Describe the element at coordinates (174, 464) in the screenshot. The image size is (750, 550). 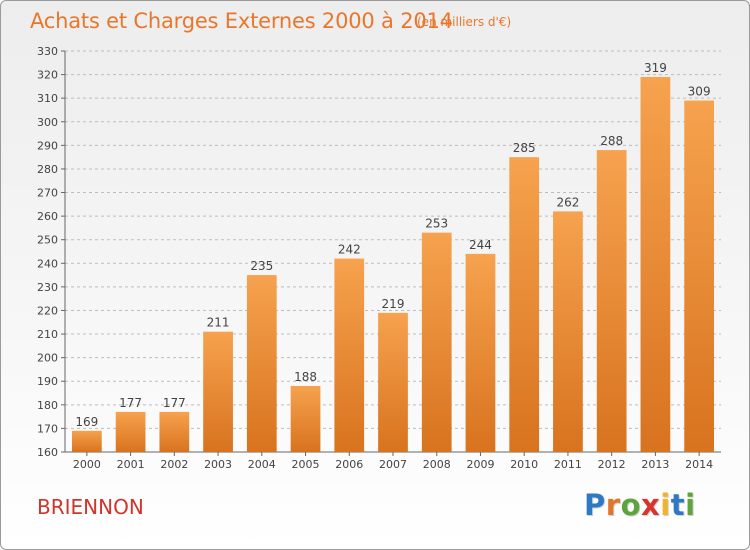
I see `x-tick-label: 2002` at that location.